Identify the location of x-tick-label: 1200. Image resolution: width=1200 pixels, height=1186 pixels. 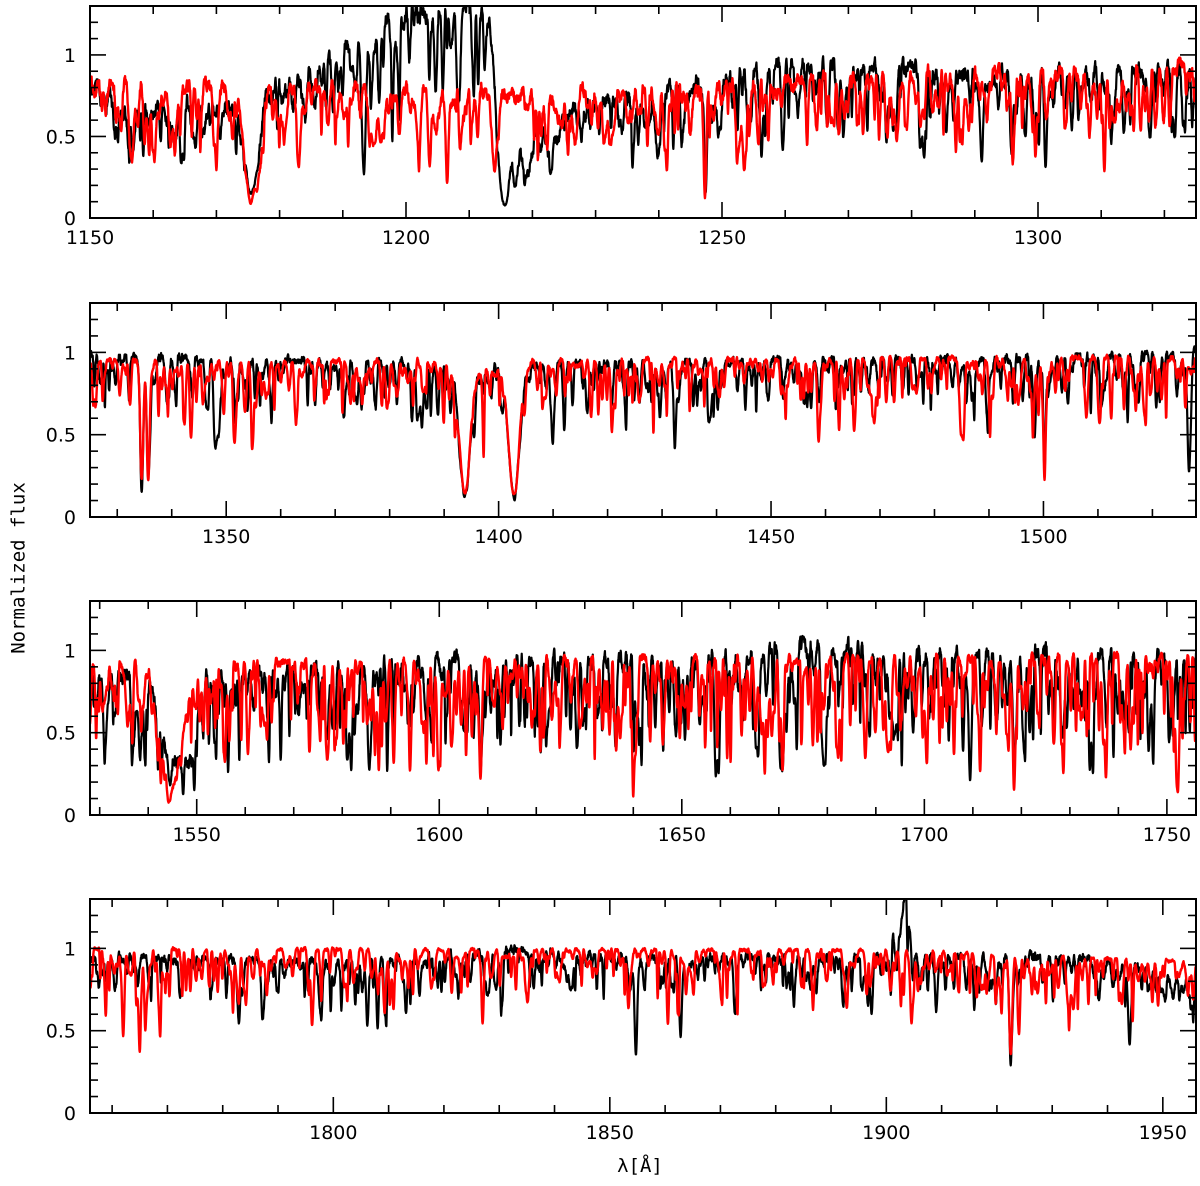
(406, 238).